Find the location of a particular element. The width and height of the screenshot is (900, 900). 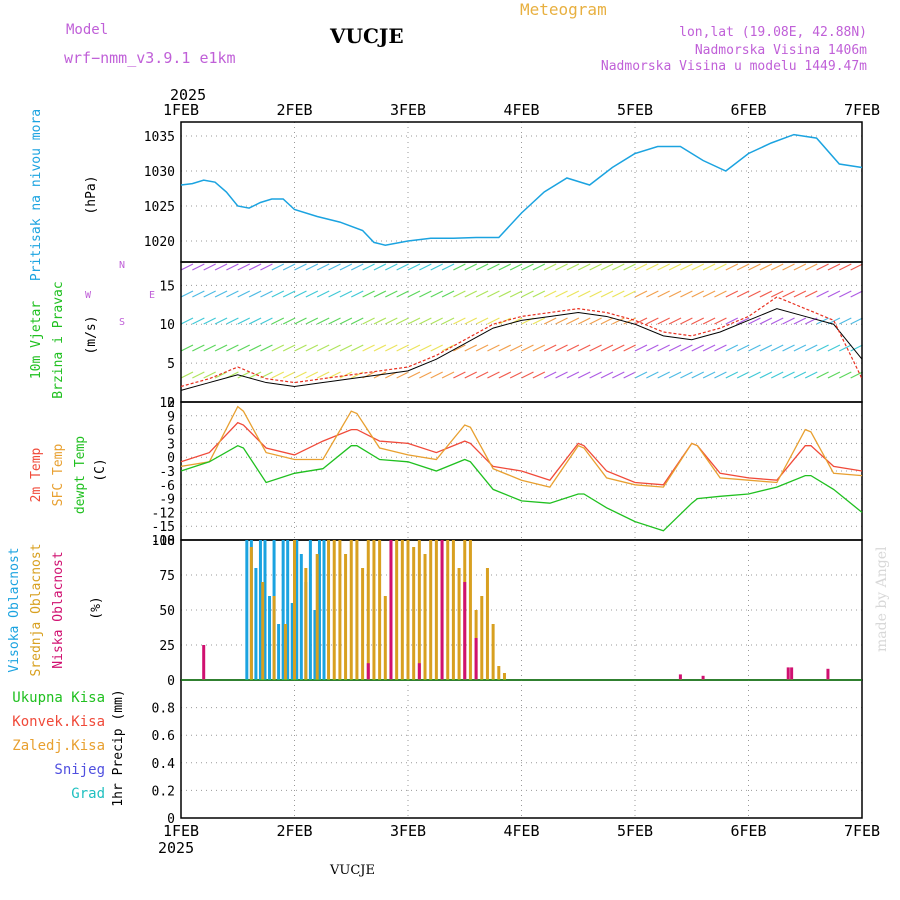

x-tick-label-top: 7FEB is located at coordinates (862, 110).